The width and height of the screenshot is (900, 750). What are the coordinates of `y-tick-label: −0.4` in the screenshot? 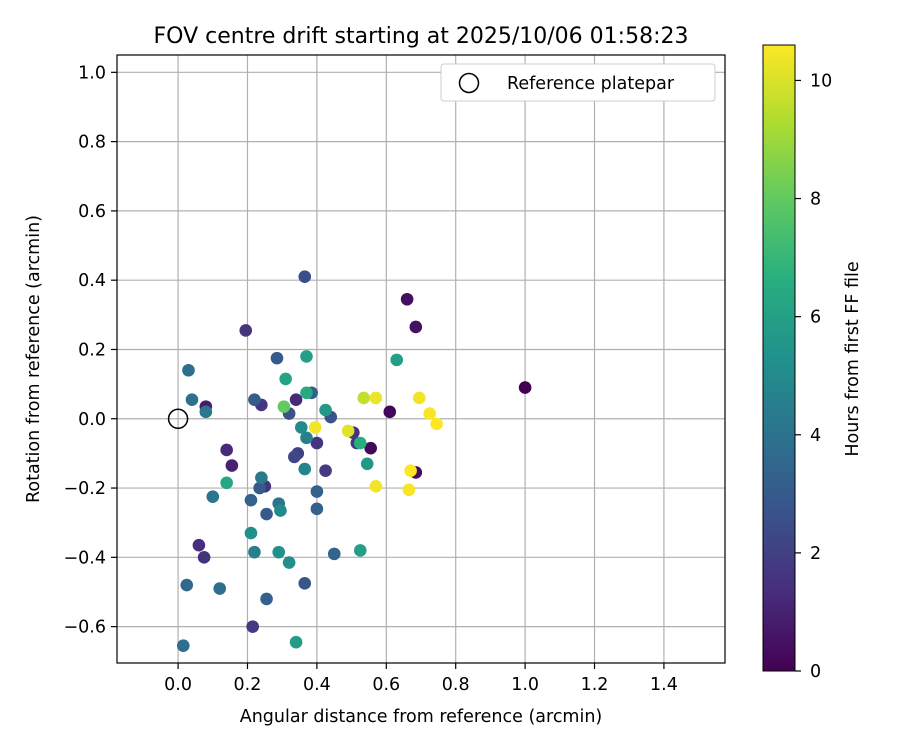 It's located at (85, 558).